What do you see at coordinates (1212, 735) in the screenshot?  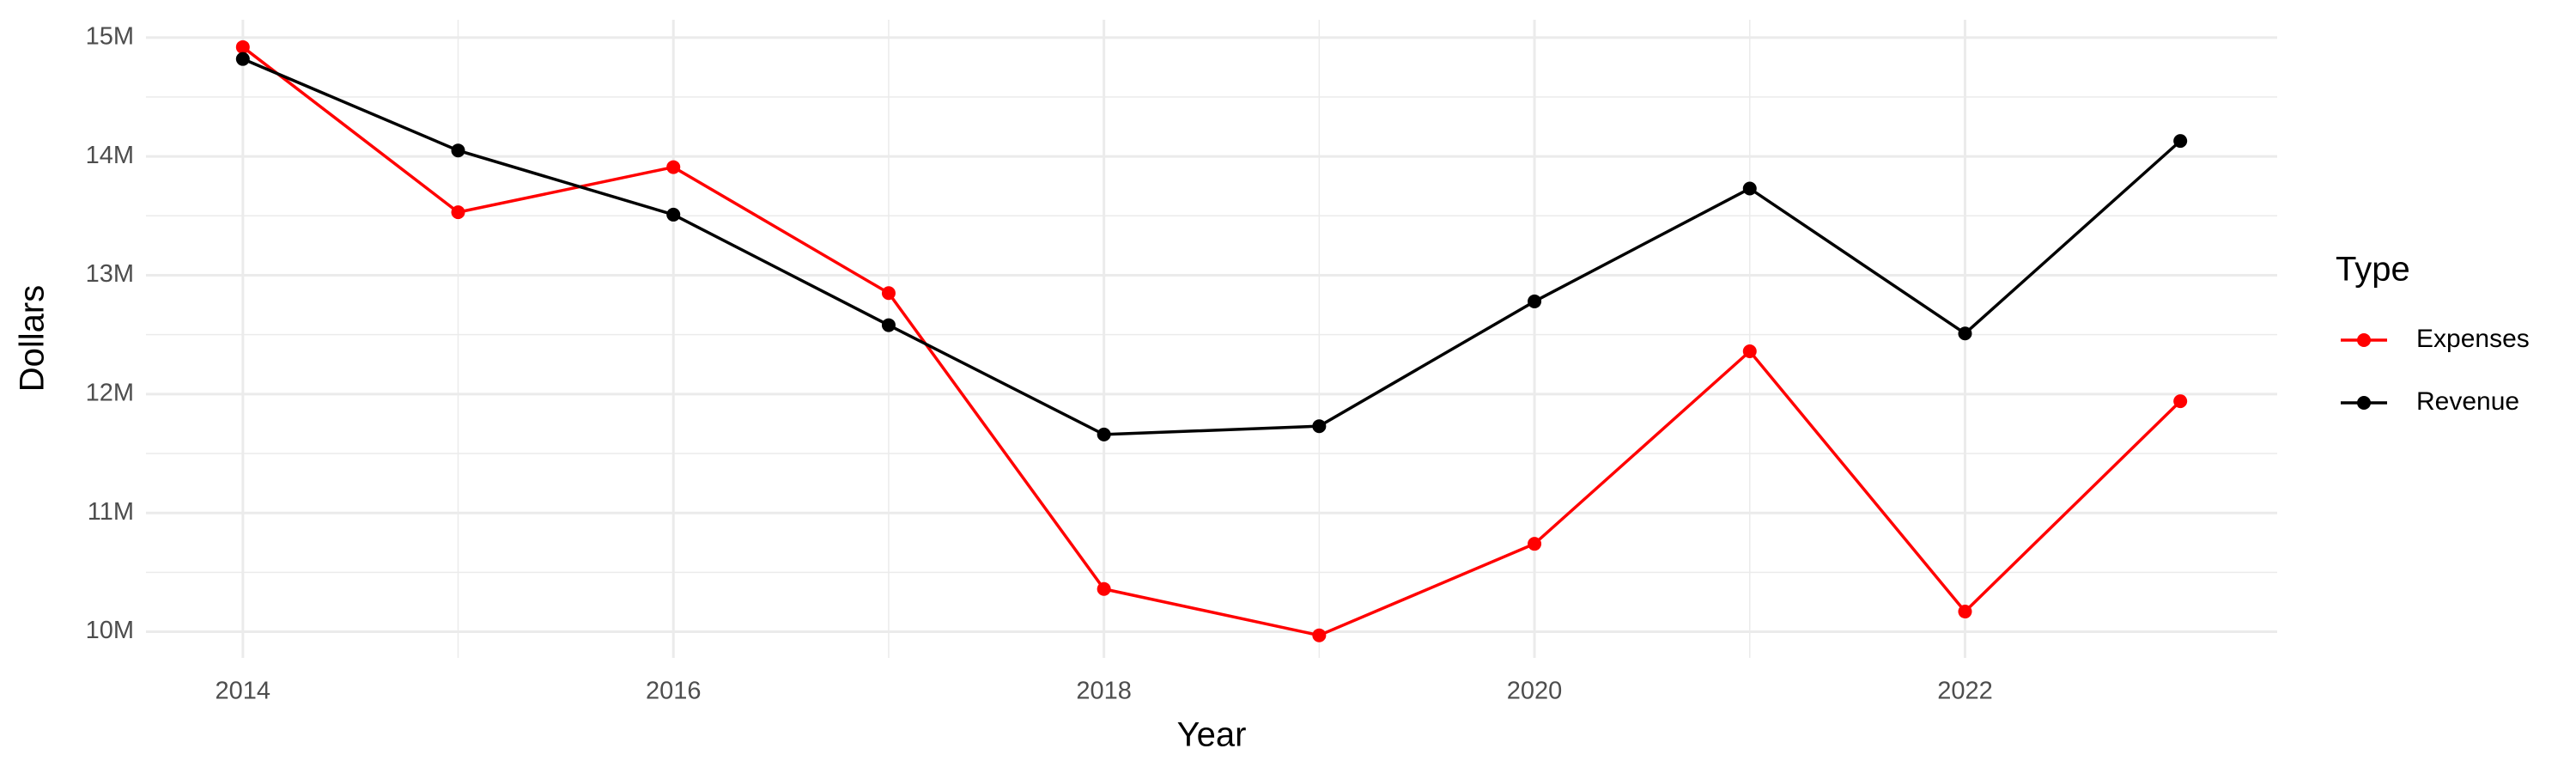 I see `x-axis-title: Year` at bounding box center [1212, 735].